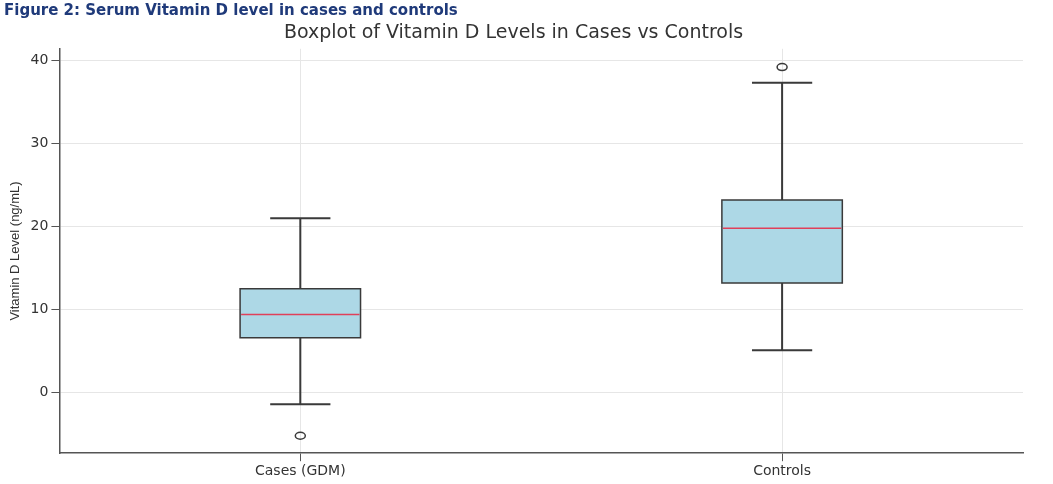 The width and height of the screenshot is (1053, 484). Describe the element at coordinates (513, 31) in the screenshot. I see `chart-subtitle: Boxplot of Vitamin D Levels in Cases vs Controls` at that location.